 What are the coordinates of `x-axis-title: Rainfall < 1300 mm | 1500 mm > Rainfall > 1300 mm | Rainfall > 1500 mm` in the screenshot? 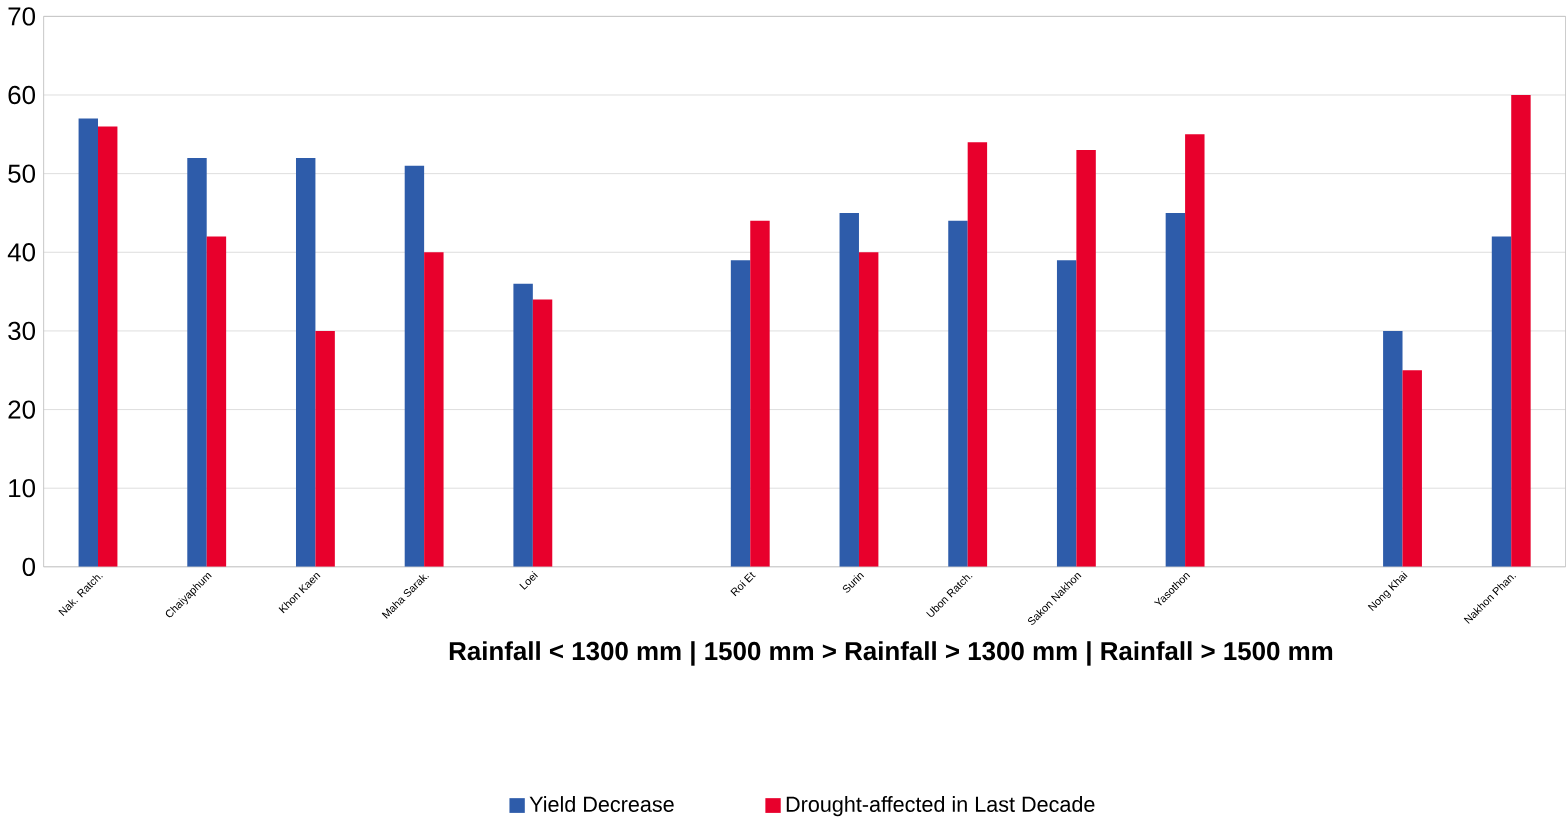 It's located at (891, 653).